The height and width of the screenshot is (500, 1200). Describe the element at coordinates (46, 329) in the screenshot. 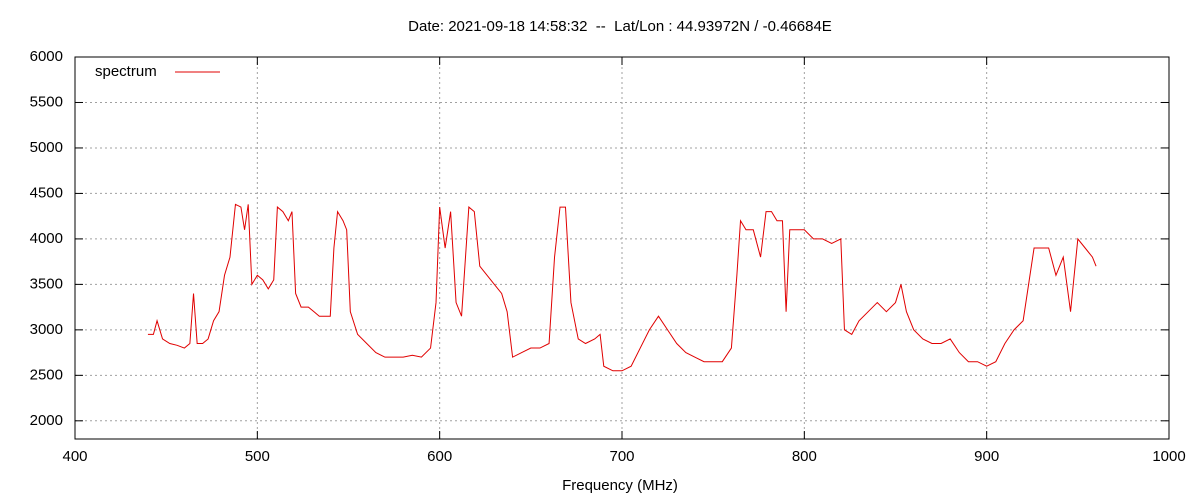

I see `y-tick-label: 3000` at that location.